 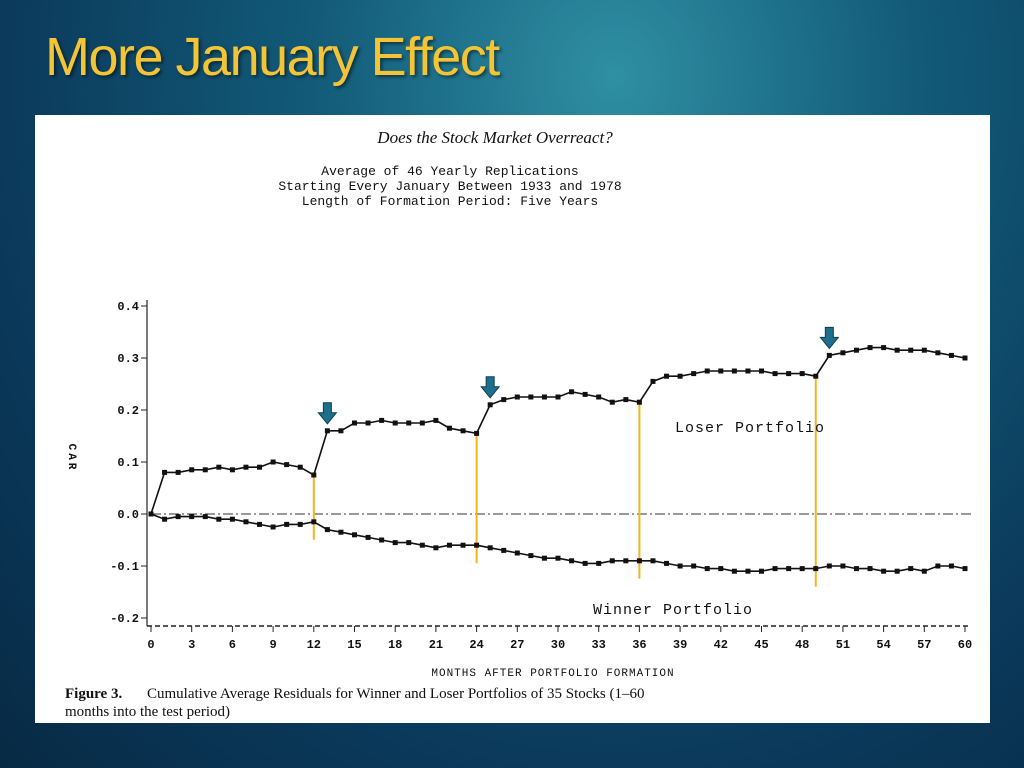 I want to click on x-tick-label: 36, so click(x=639, y=645).